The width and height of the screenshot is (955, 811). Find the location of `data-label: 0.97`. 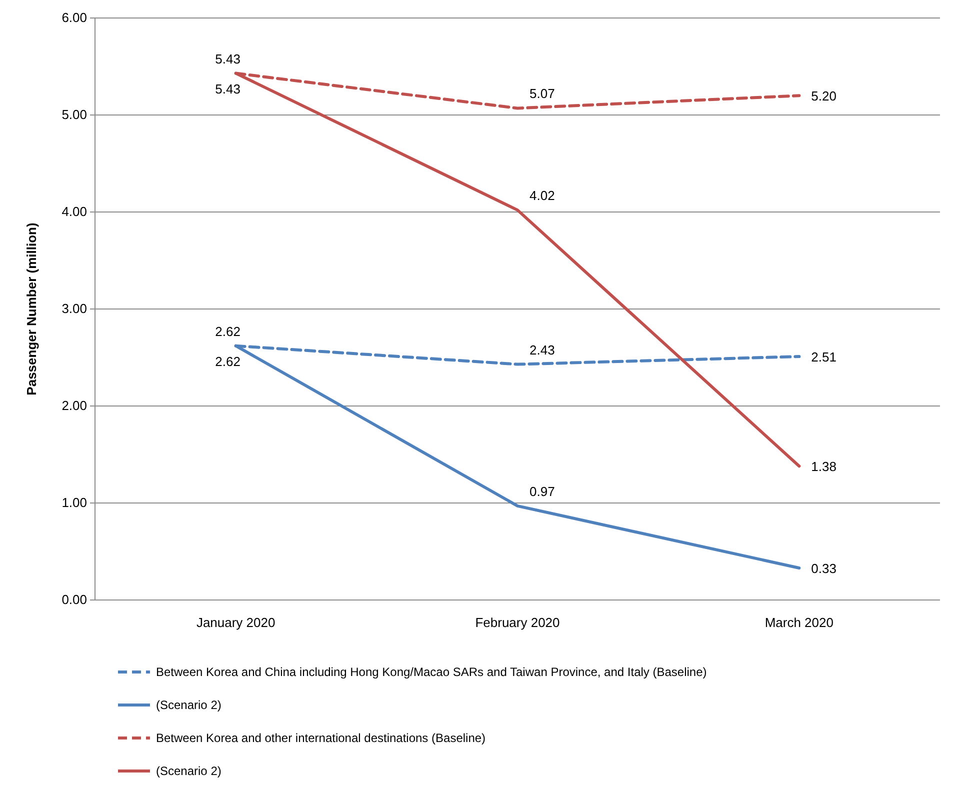

data-label: 0.97 is located at coordinates (542, 491).